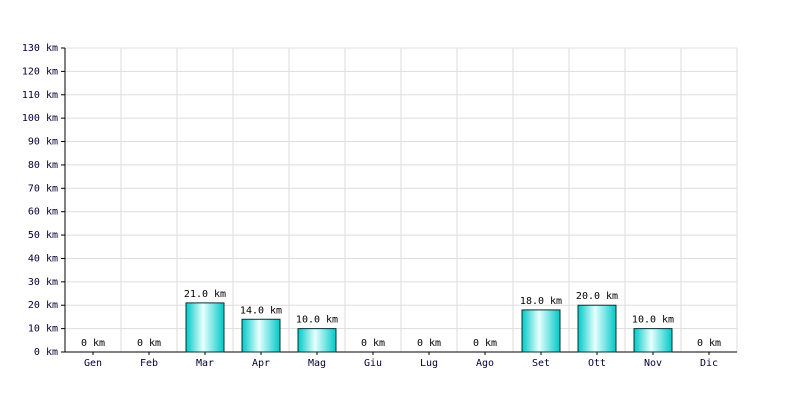 This screenshot has height=400, width=800. What do you see at coordinates (597, 296) in the screenshot?
I see `value-label: 20.0 km` at bounding box center [597, 296].